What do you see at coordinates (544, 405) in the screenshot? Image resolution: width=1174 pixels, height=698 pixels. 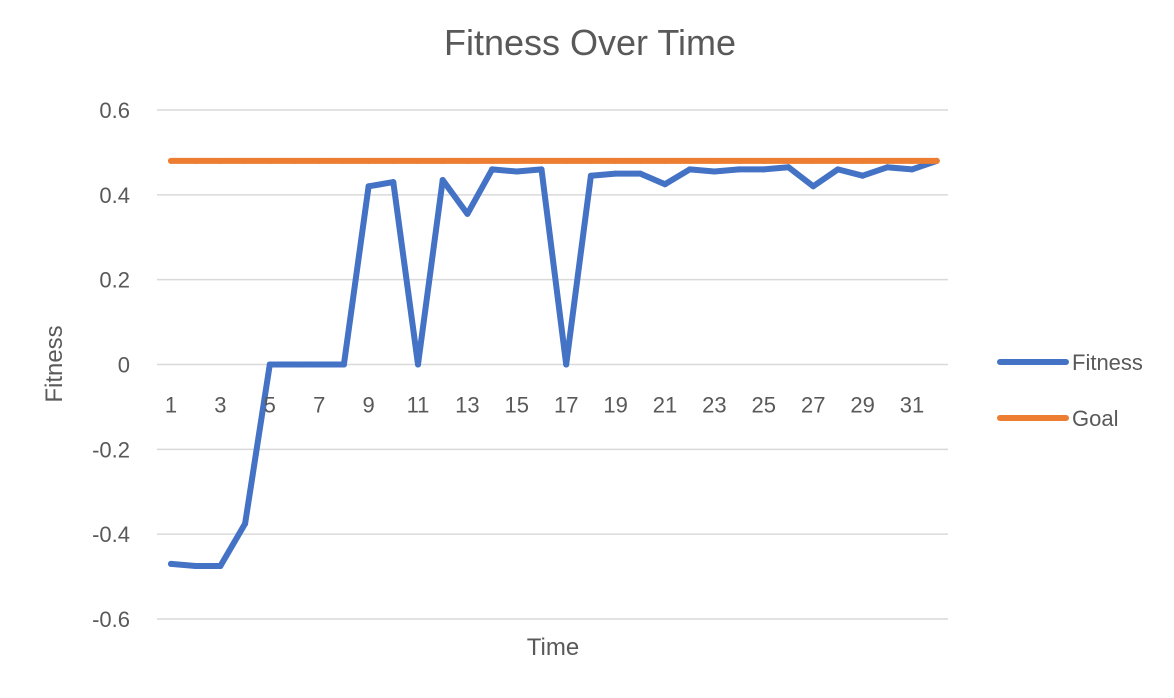 I see `x-axis-tick-labels: 1 3 5 7 9 11 13 15 17 19 21 23 25 27 29 31` at bounding box center [544, 405].